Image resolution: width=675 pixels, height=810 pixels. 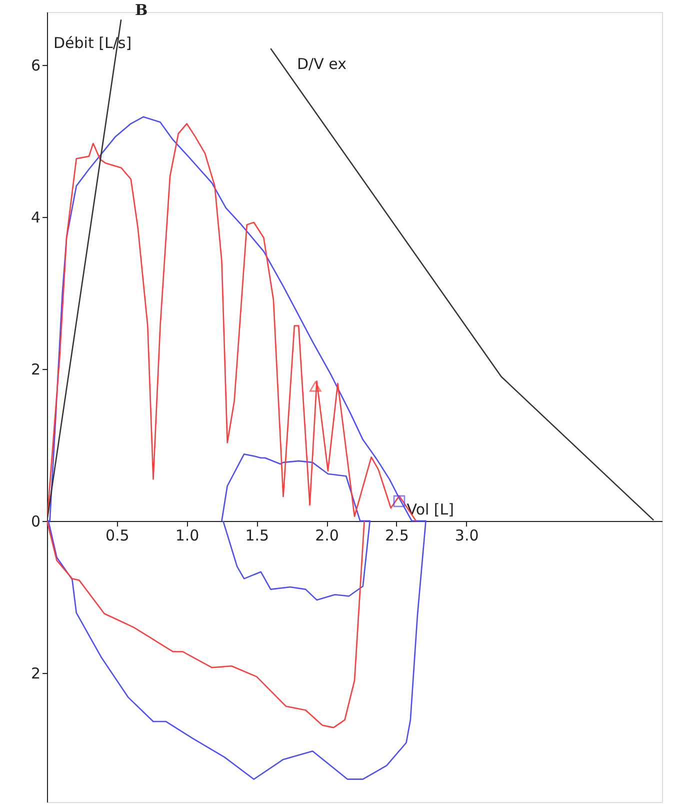 I want to click on x-axis-title: Vol [L], so click(x=430, y=509).